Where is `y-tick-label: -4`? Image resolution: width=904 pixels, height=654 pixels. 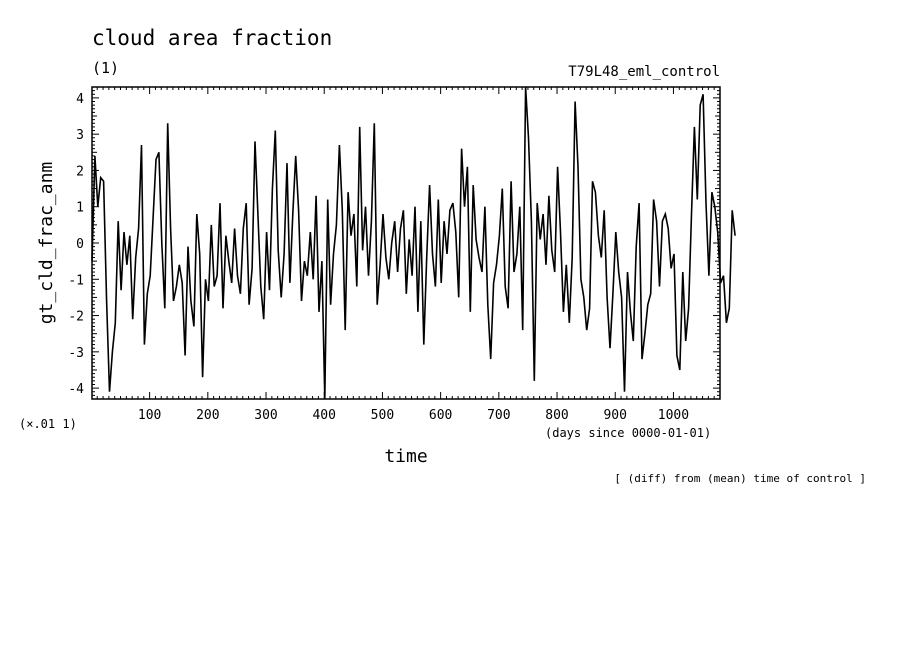
y-tick-label: -4 is located at coordinates (76, 389).